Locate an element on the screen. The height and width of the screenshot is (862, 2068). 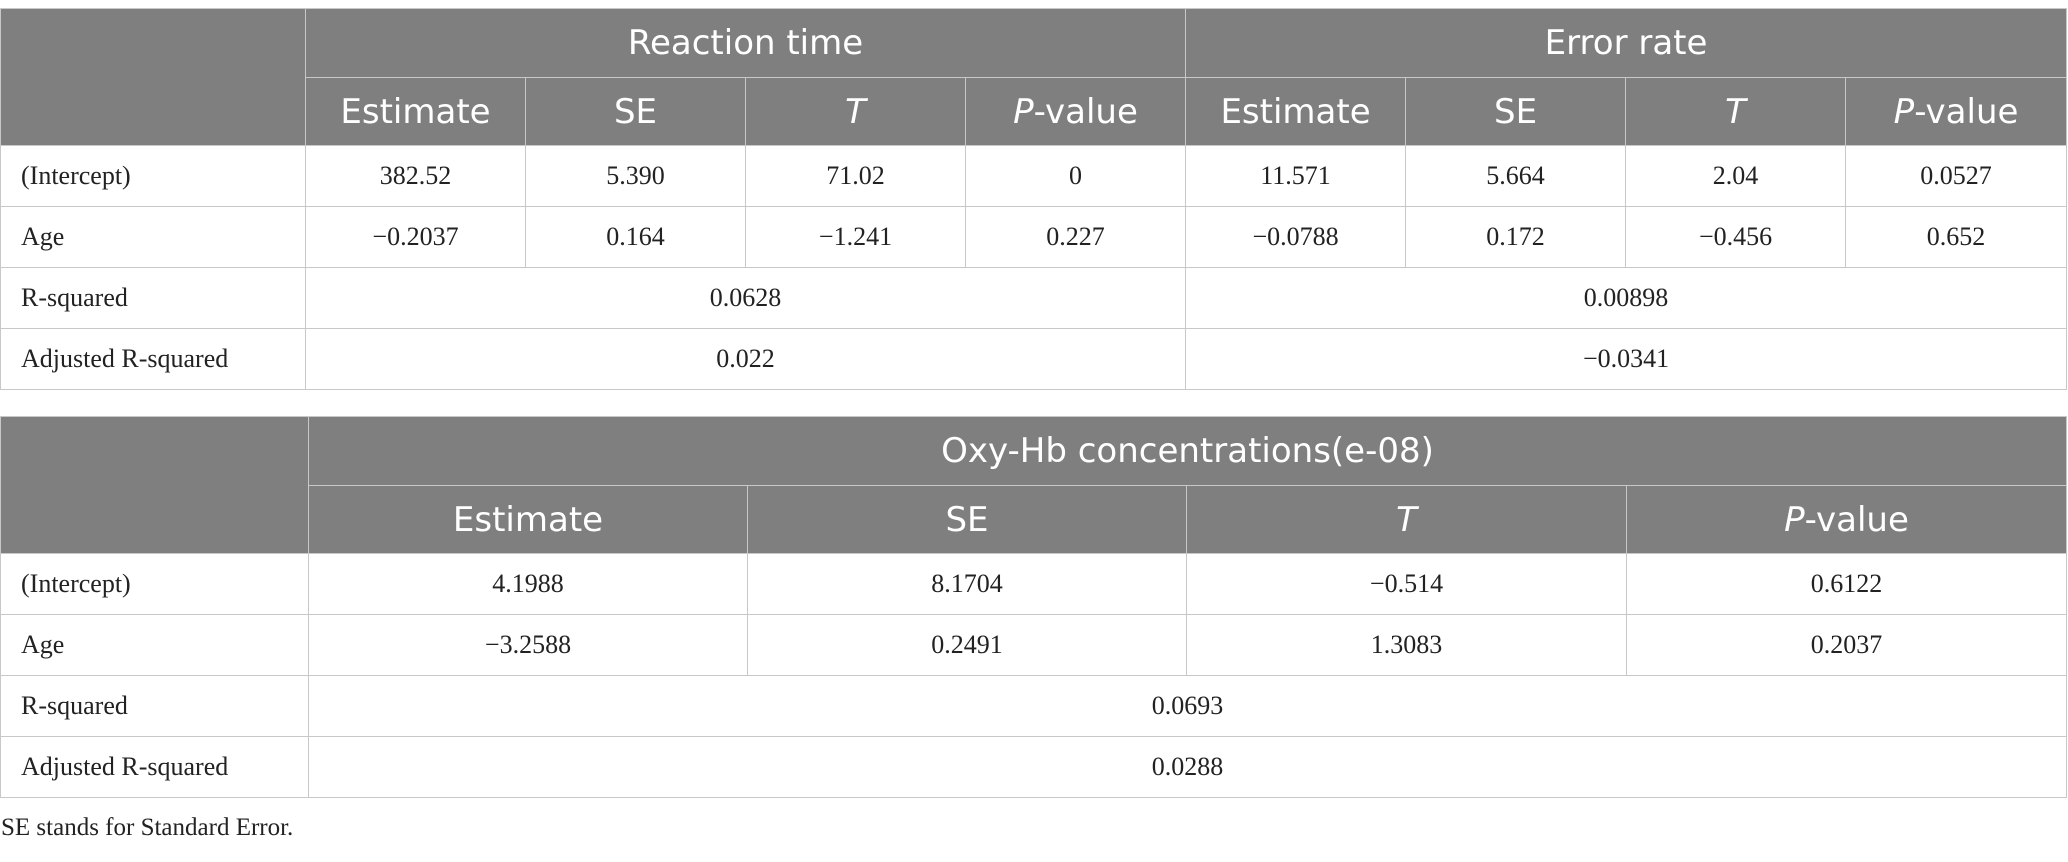
table-cell: 0.0693 is located at coordinates (1187, 706).